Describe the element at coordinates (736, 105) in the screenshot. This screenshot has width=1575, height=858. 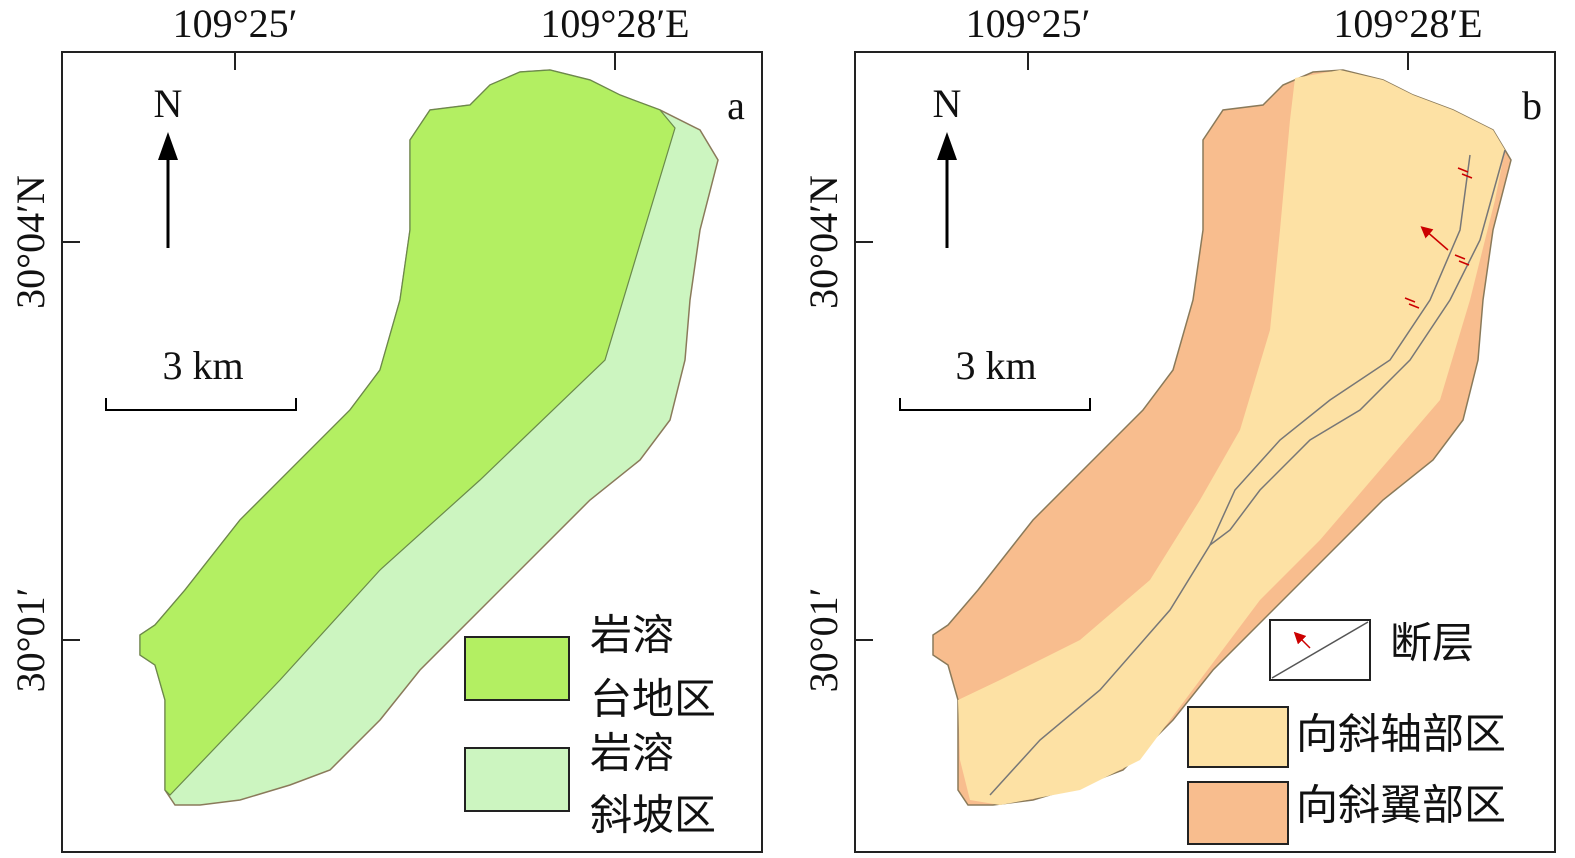
I see `panel-label: a` at that location.